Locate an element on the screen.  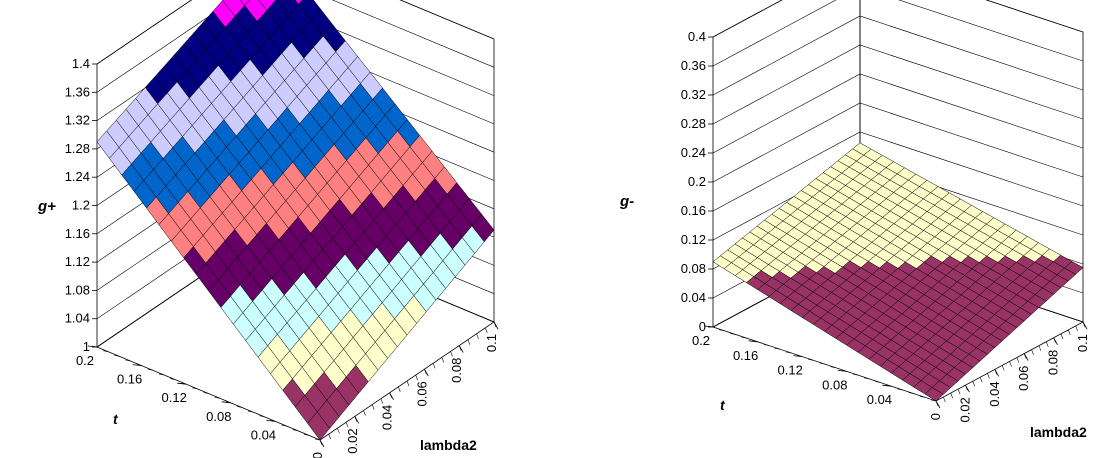
z-tick-label: 0.12 is located at coordinates (693, 239).